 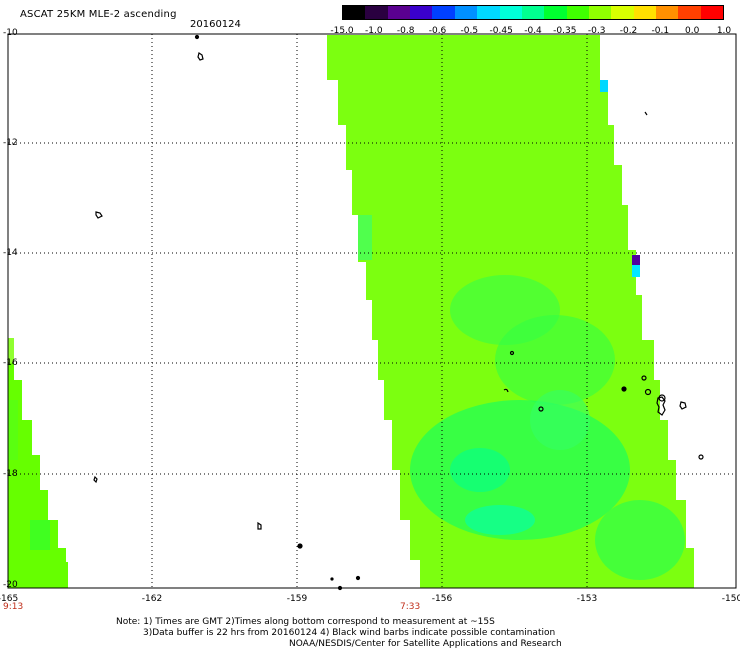 I want to click on color-scale-bar, so click(x=533, y=12).